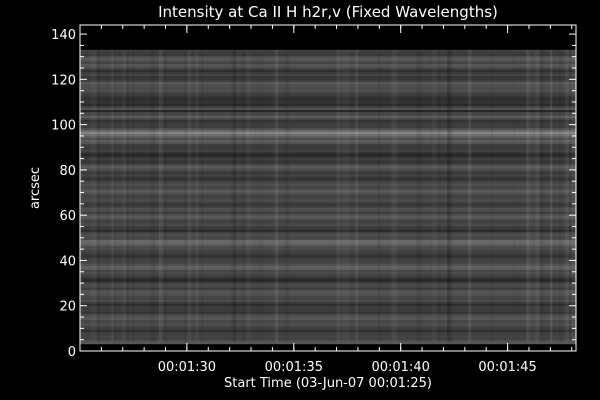  Describe the element at coordinates (67, 216) in the screenshot. I see `y-tick-label: 60` at that location.